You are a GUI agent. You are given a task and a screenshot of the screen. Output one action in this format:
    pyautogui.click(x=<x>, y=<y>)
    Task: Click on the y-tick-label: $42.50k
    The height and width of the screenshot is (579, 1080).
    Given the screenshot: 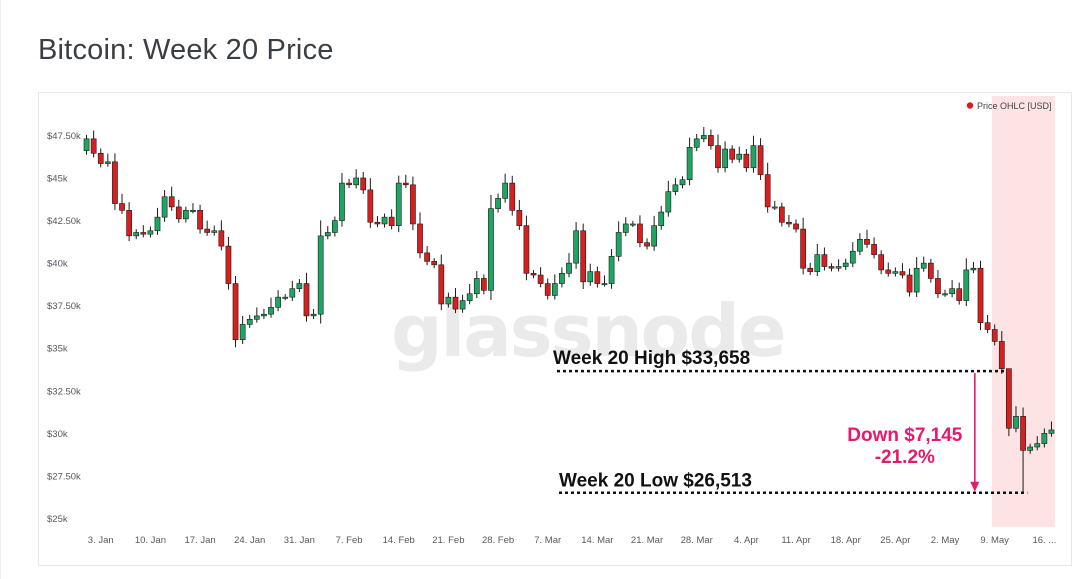 What is the action you would take?
    pyautogui.click(x=64, y=221)
    